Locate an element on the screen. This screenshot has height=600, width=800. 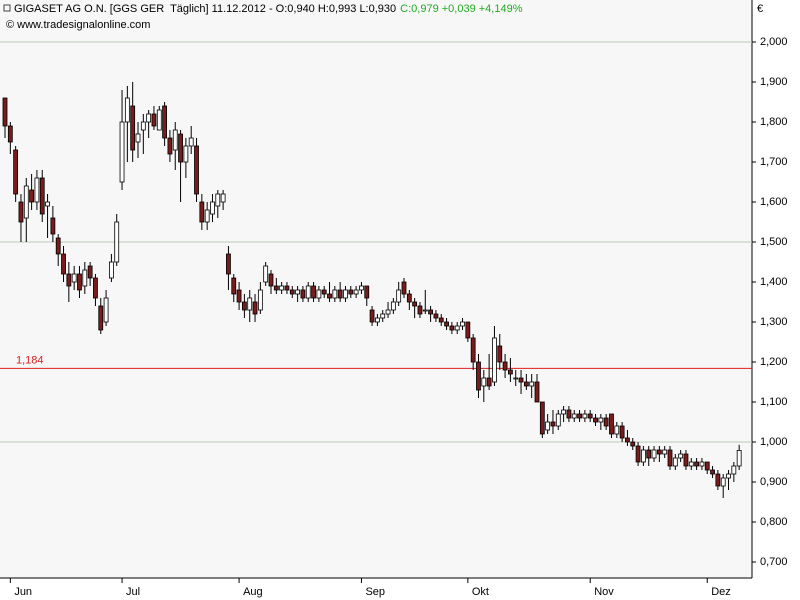
y-tick-label: 0,800 is located at coordinates (774, 522).